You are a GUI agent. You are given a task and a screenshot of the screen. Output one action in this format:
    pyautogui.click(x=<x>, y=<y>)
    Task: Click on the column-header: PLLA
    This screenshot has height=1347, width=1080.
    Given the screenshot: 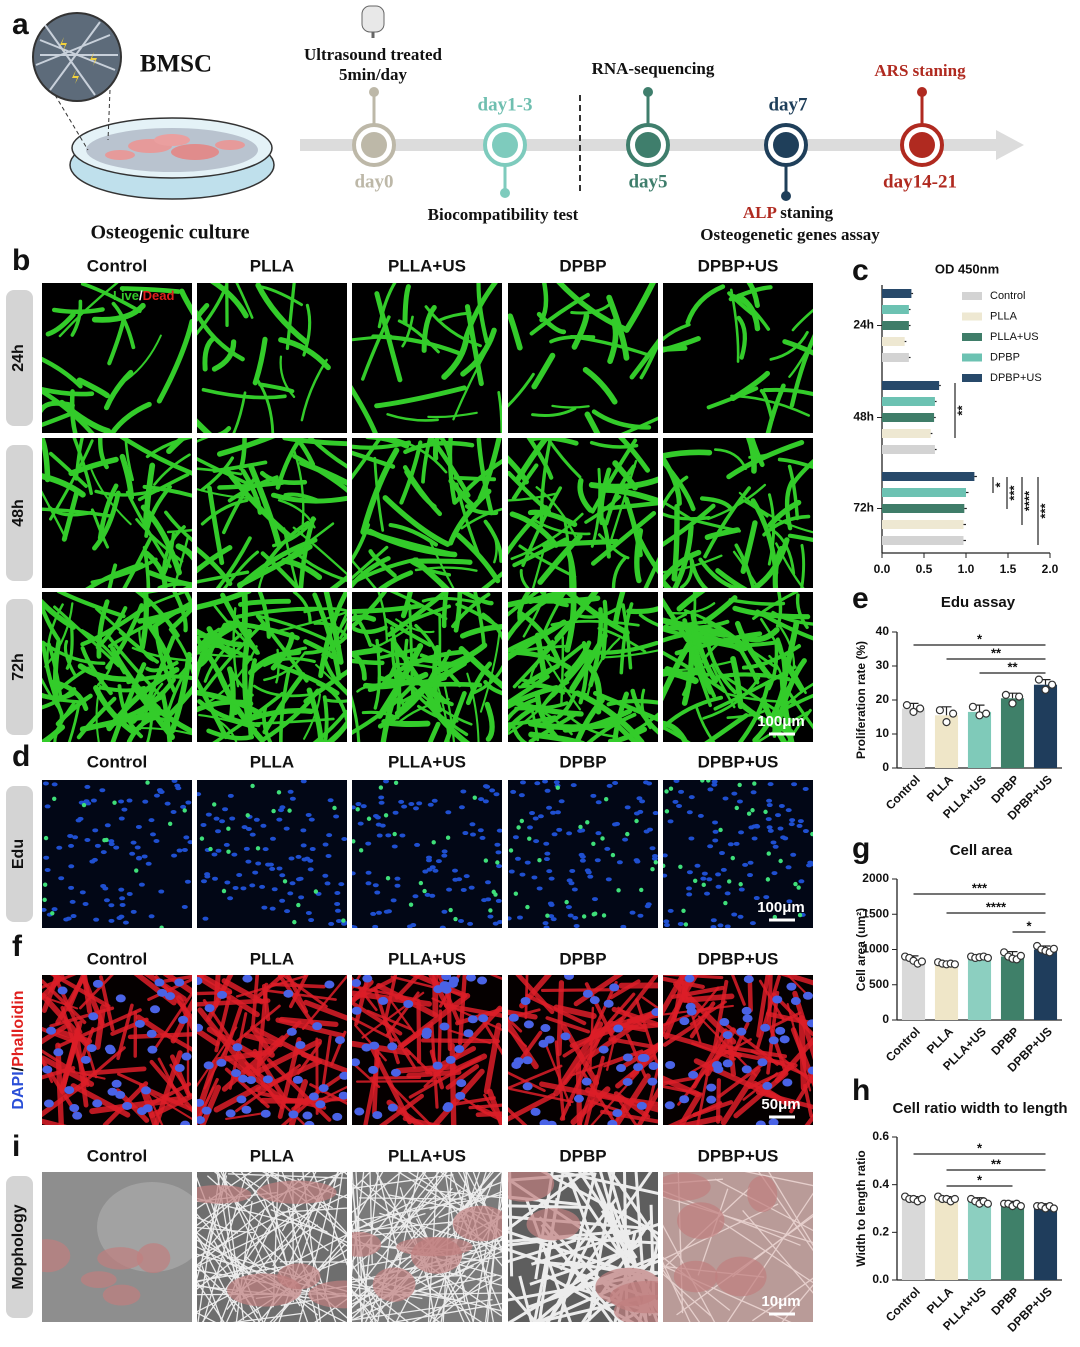 What is the action you would take?
    pyautogui.click(x=272, y=761)
    